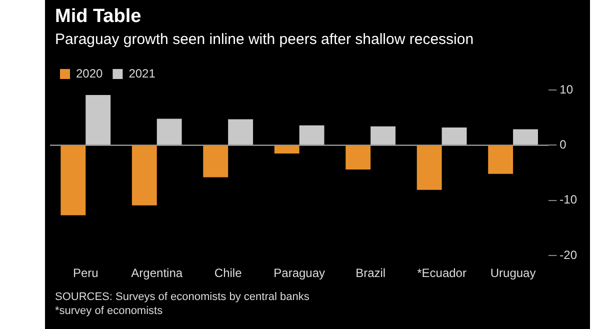 This screenshot has height=329, width=600. I want to click on chart-subtitle: Paraguay growth seen inline with peers after shallow recession, so click(264, 39).